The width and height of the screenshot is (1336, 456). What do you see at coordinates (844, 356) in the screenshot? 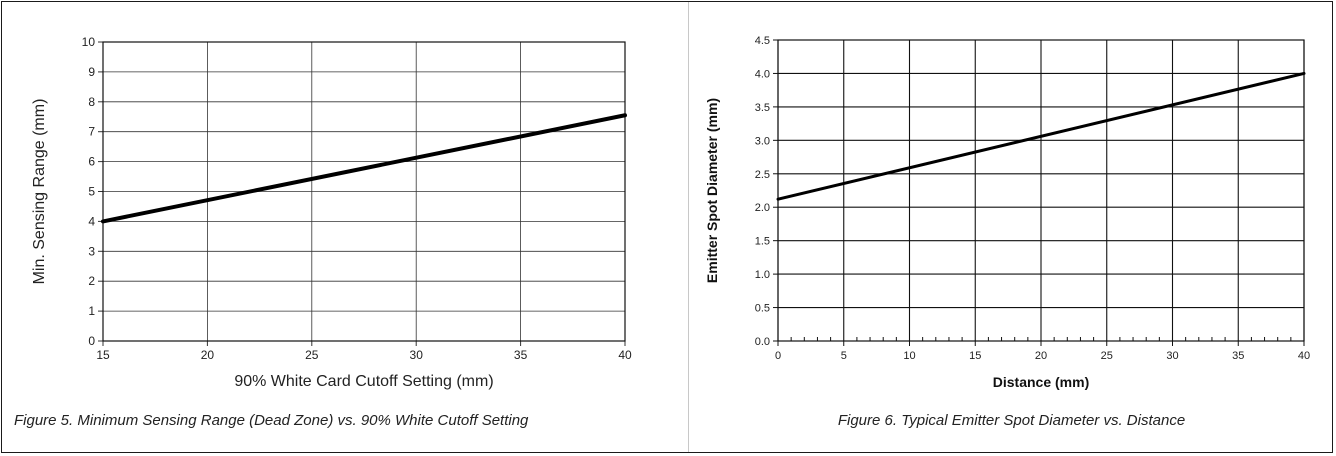
I see `x-tick-label: 5` at bounding box center [844, 356].